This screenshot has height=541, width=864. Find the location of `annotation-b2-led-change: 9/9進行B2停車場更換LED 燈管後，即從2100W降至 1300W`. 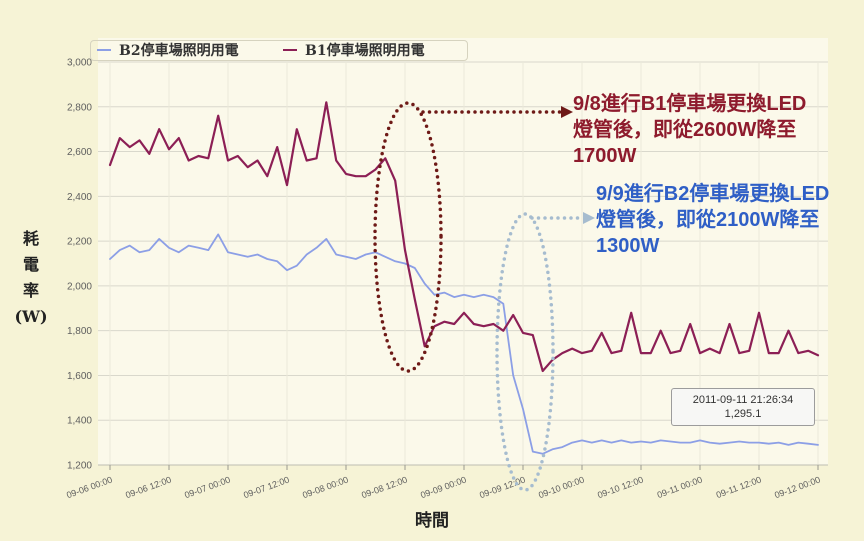

annotation-b2-led-change: 9/9進行B2停車場更換LED 燈管後，即從2100W降至 1300W is located at coordinates (712, 220).